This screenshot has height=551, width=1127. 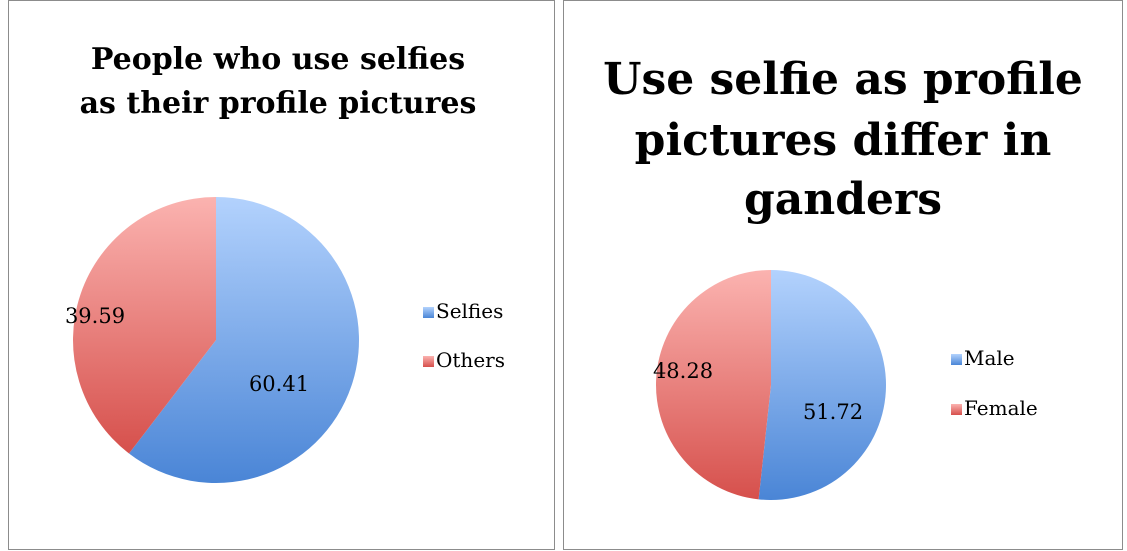 I want to click on data-labels: 60.41 39.59, so click(x=187, y=350).